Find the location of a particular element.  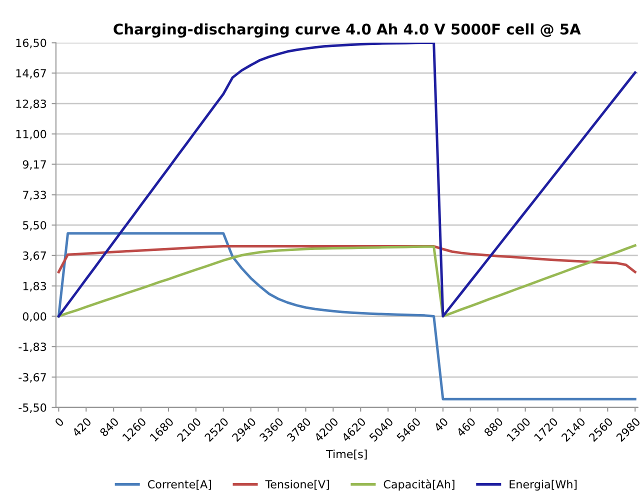

y-tick-label: 1,83 is located at coordinates (34, 287).